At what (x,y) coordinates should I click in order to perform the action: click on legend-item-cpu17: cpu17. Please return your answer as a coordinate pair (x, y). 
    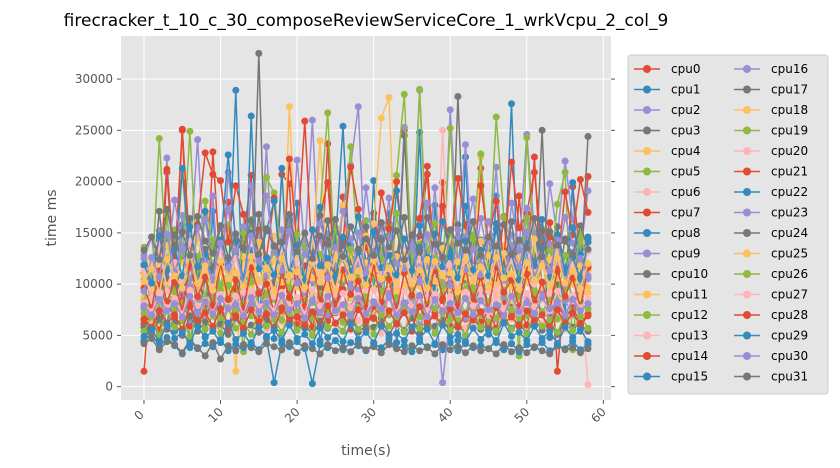
    Looking at the image, I should click on (771, 90).